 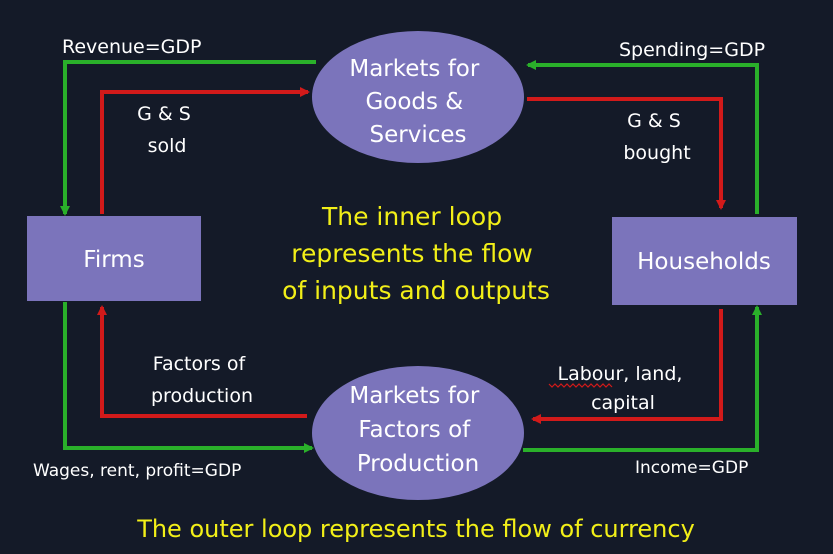 What do you see at coordinates (691, 468) in the screenshot?
I see `income-label: Income=GDP` at bounding box center [691, 468].